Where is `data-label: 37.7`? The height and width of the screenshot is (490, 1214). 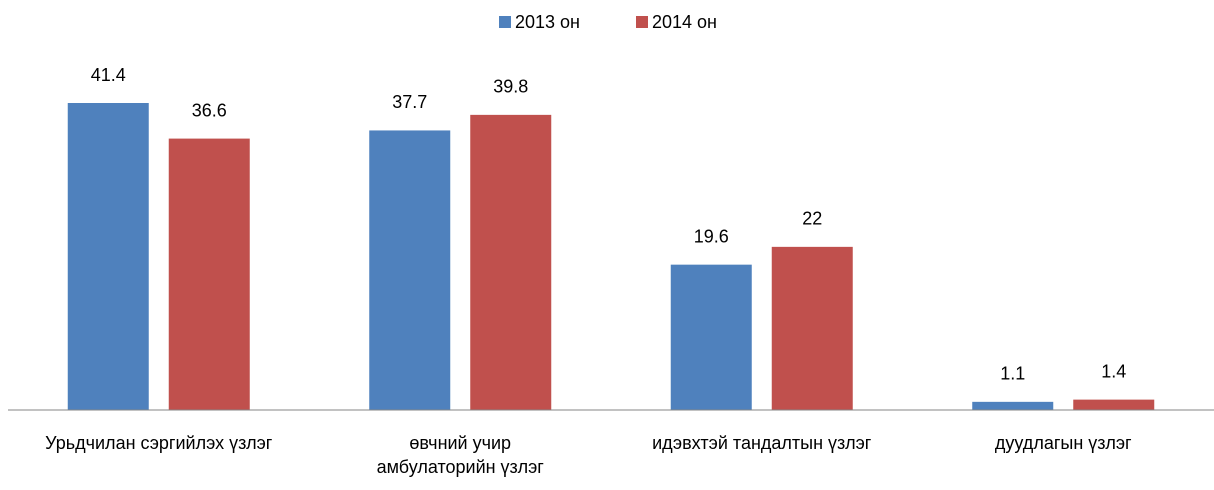 data-label: 37.7 is located at coordinates (409, 102).